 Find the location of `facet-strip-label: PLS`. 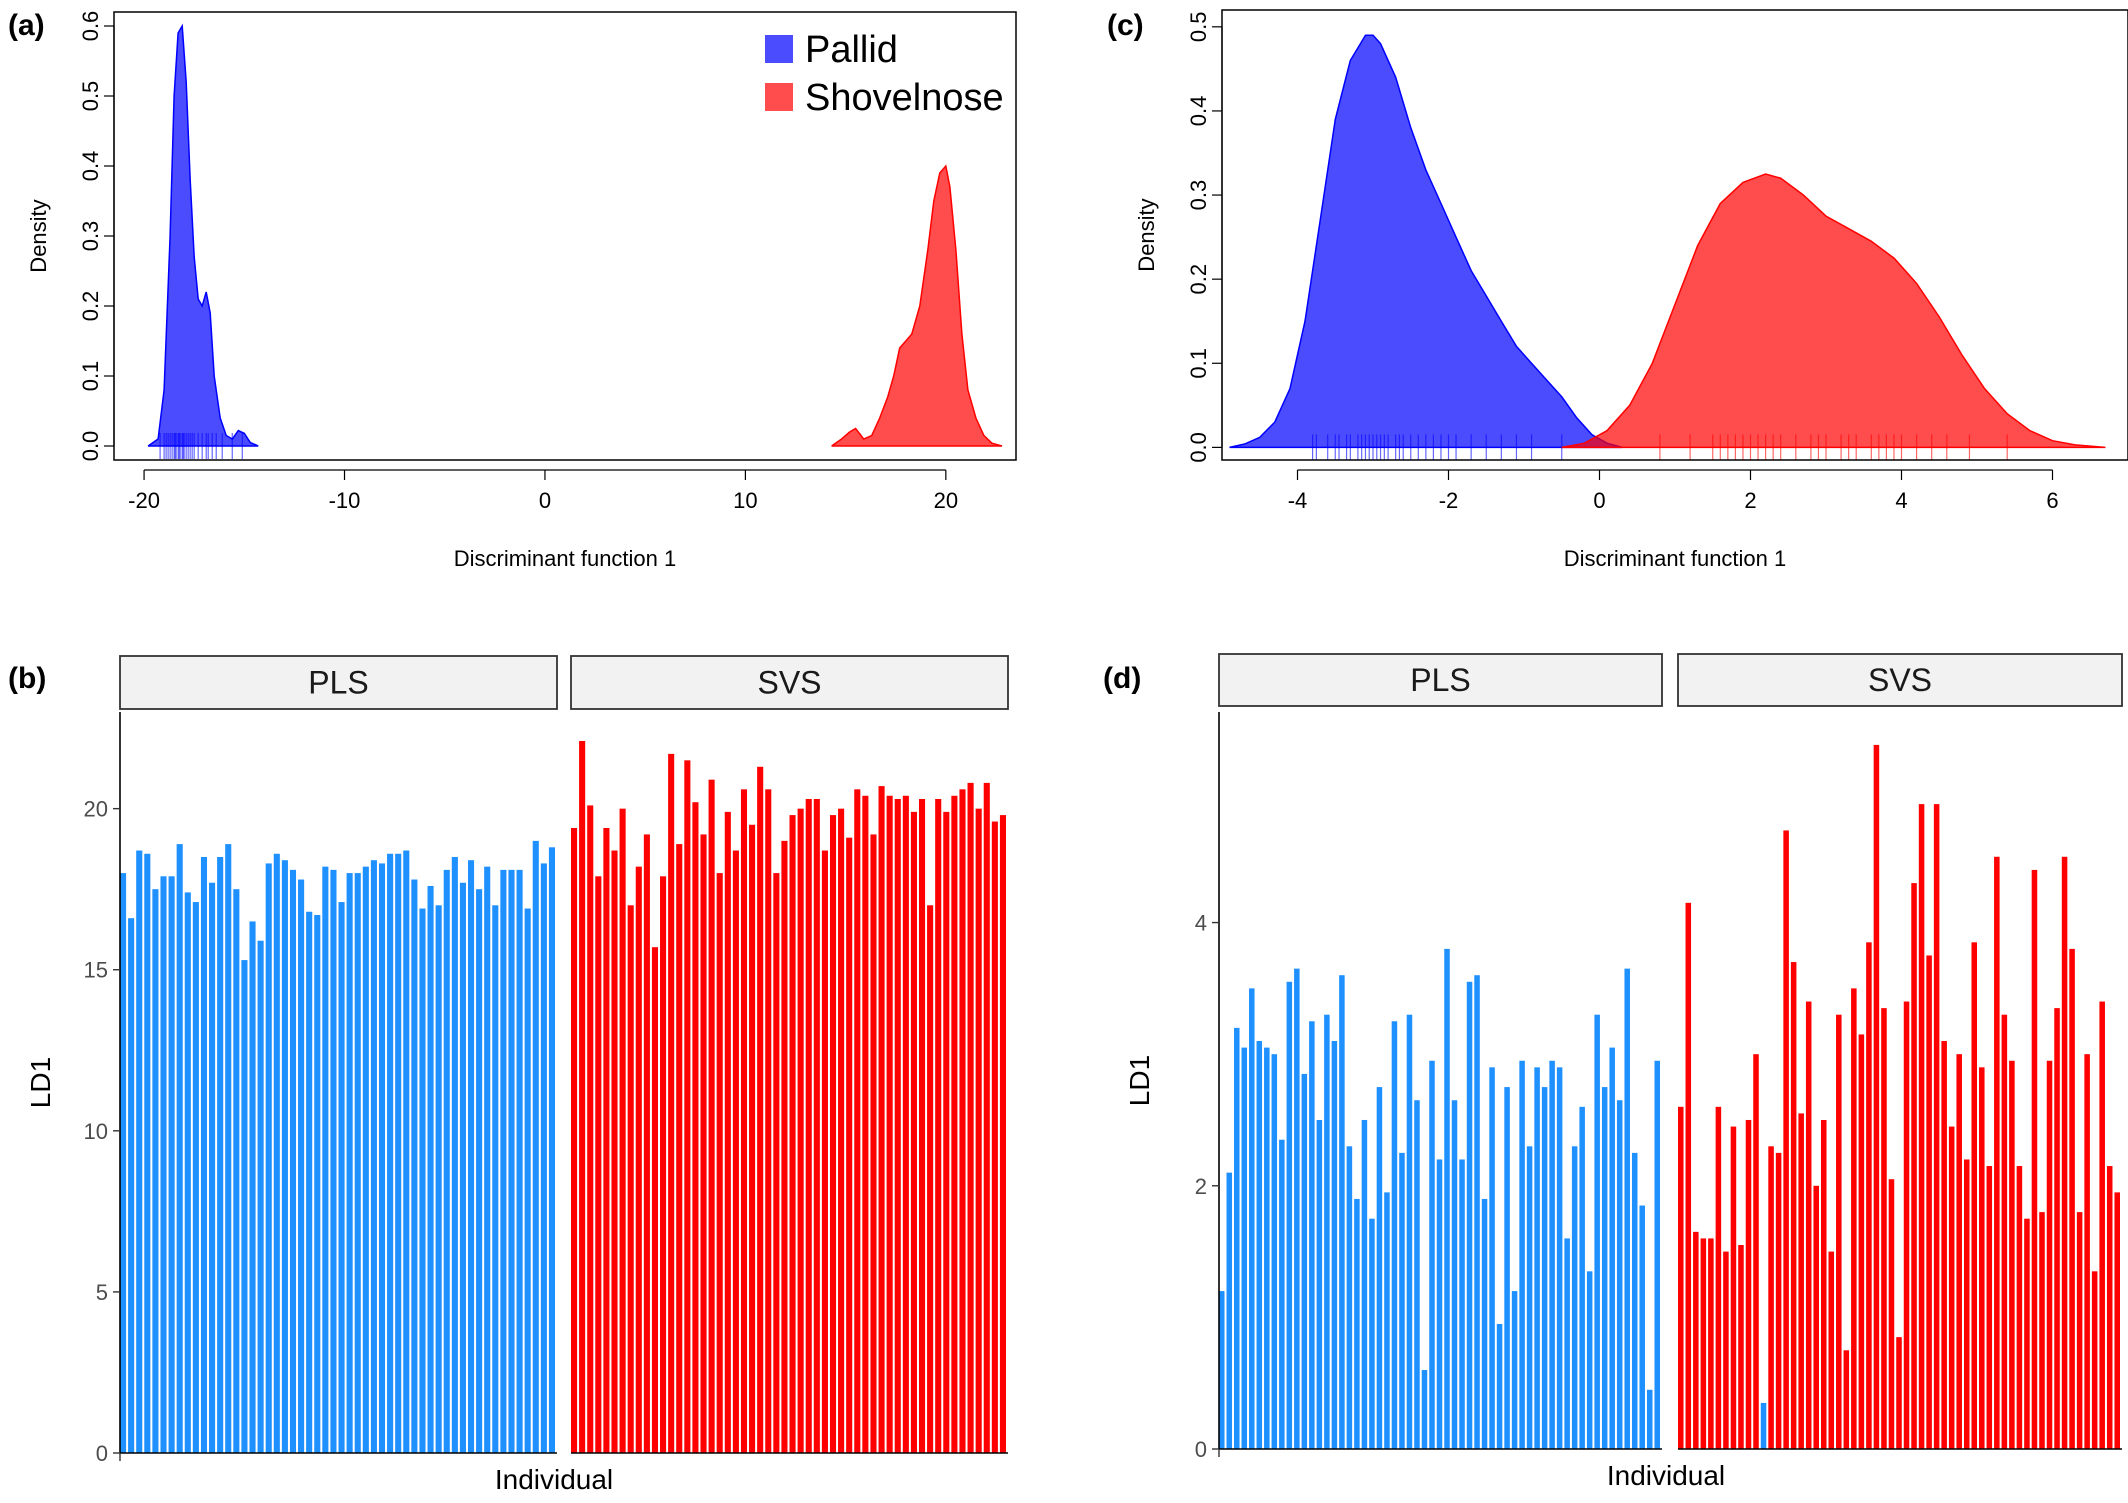

facet-strip-label: PLS is located at coordinates (1440, 680).